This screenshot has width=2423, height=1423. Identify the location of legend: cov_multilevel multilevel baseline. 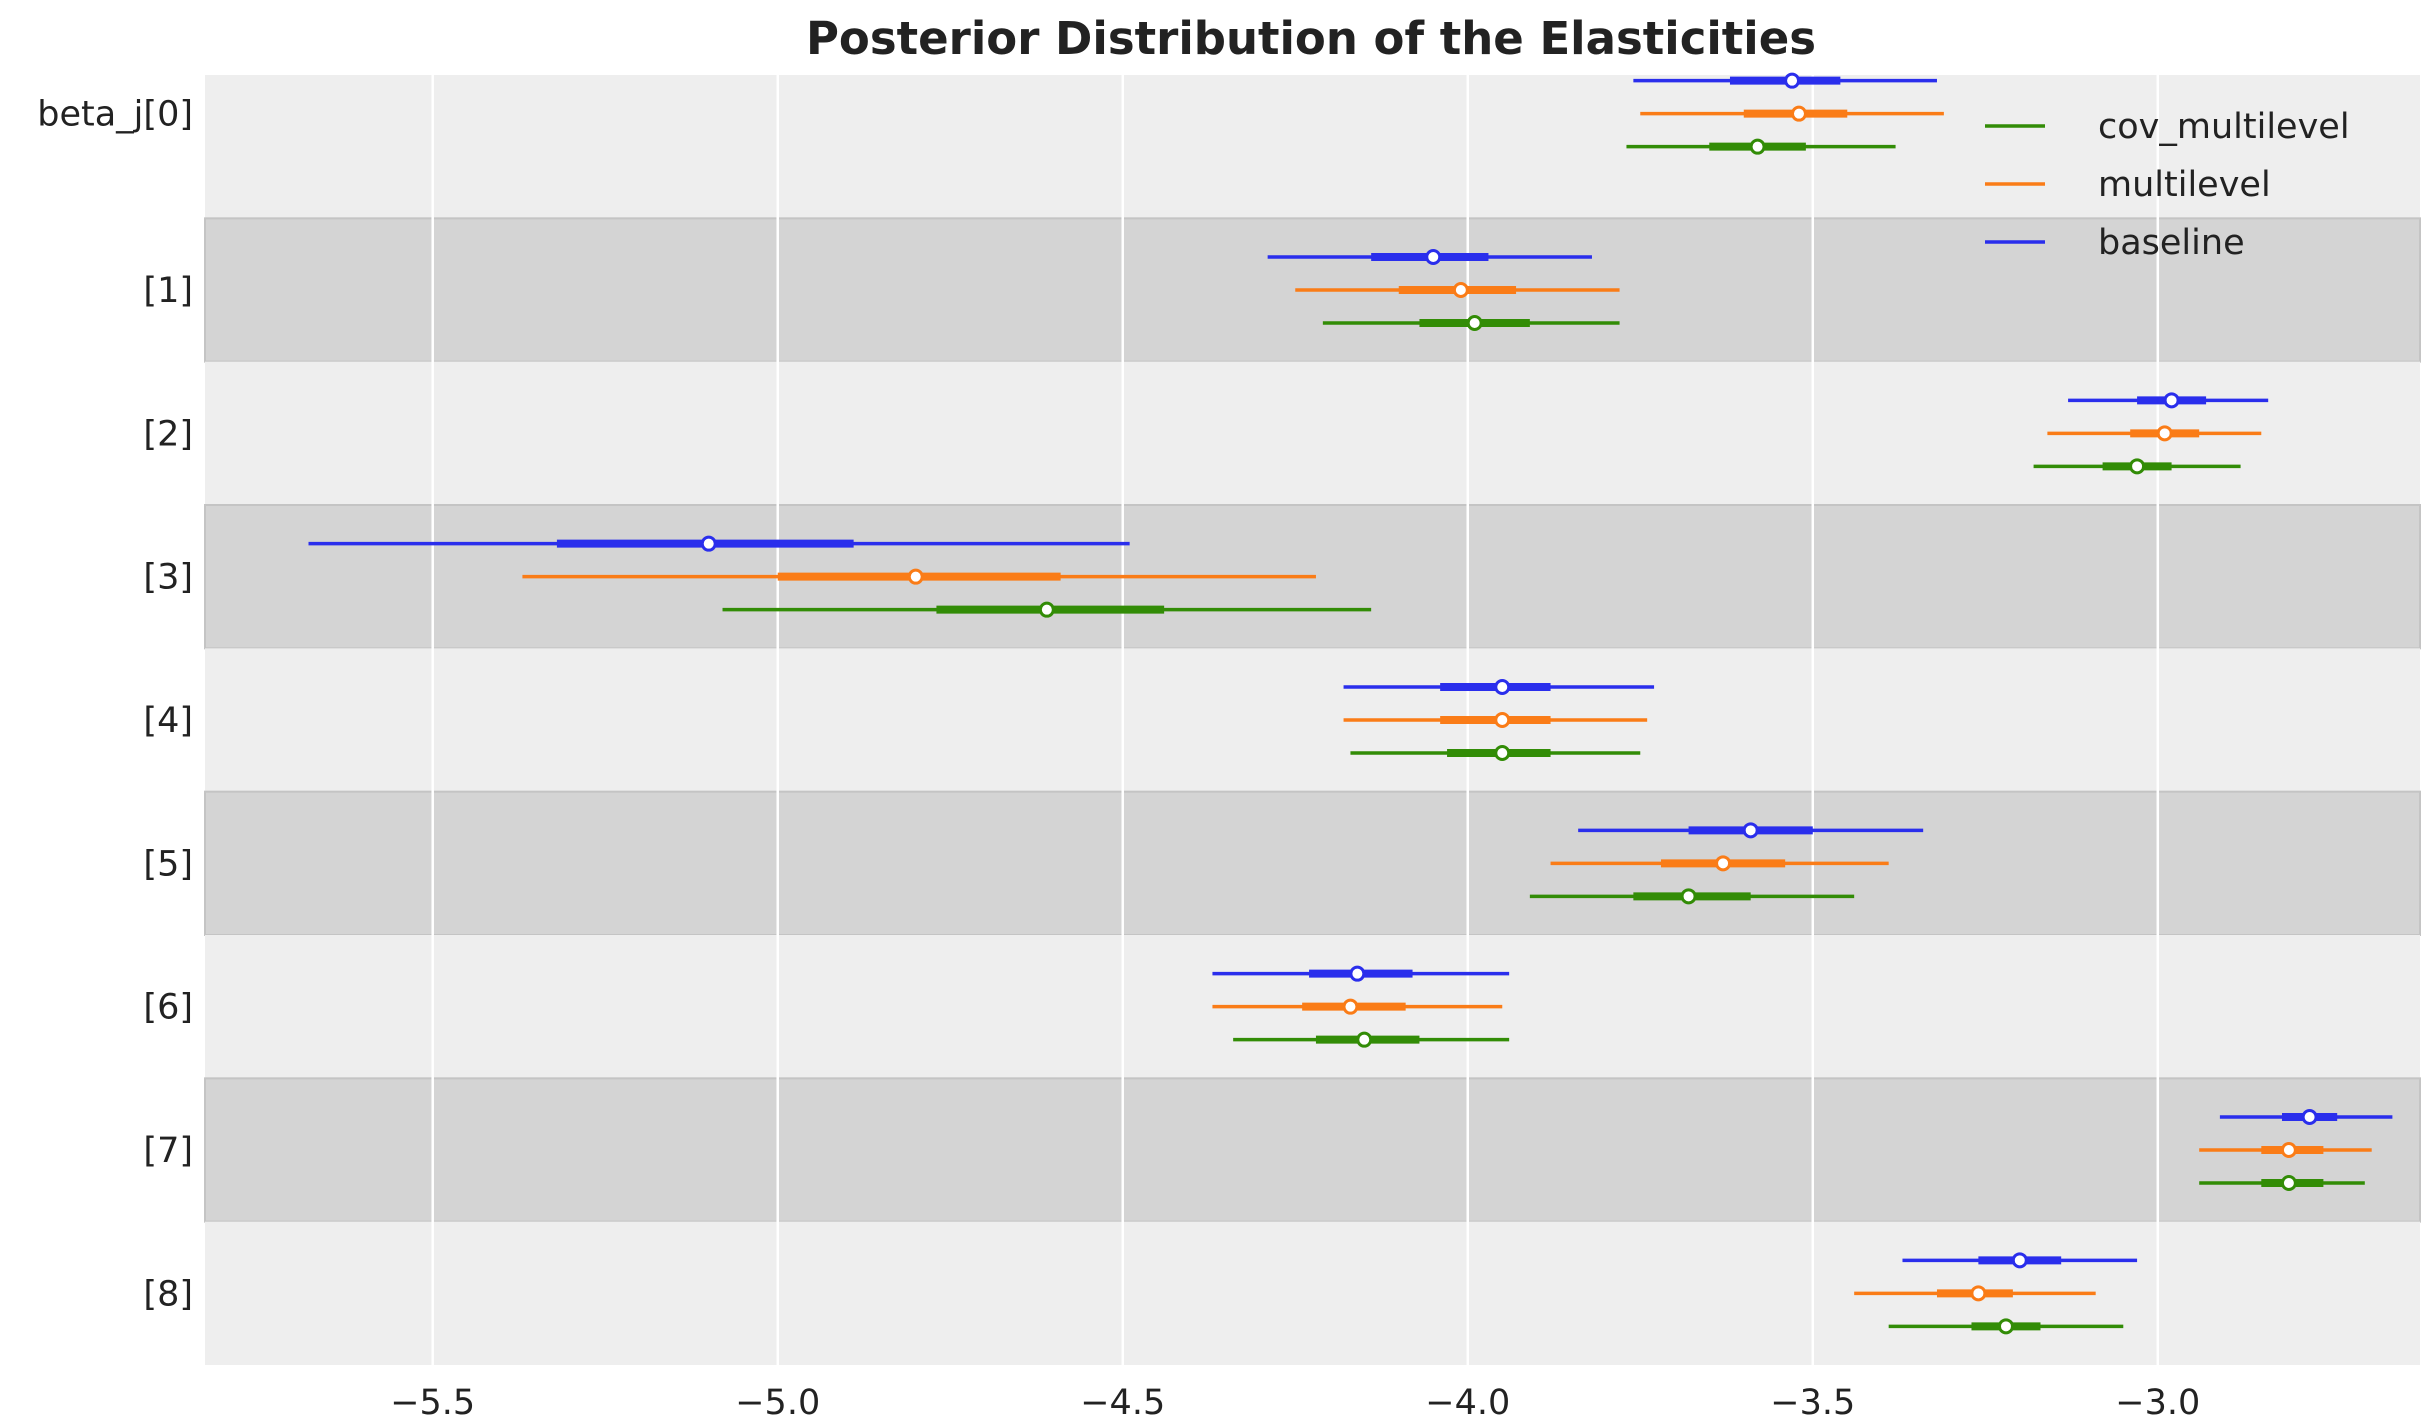
(2167, 185).